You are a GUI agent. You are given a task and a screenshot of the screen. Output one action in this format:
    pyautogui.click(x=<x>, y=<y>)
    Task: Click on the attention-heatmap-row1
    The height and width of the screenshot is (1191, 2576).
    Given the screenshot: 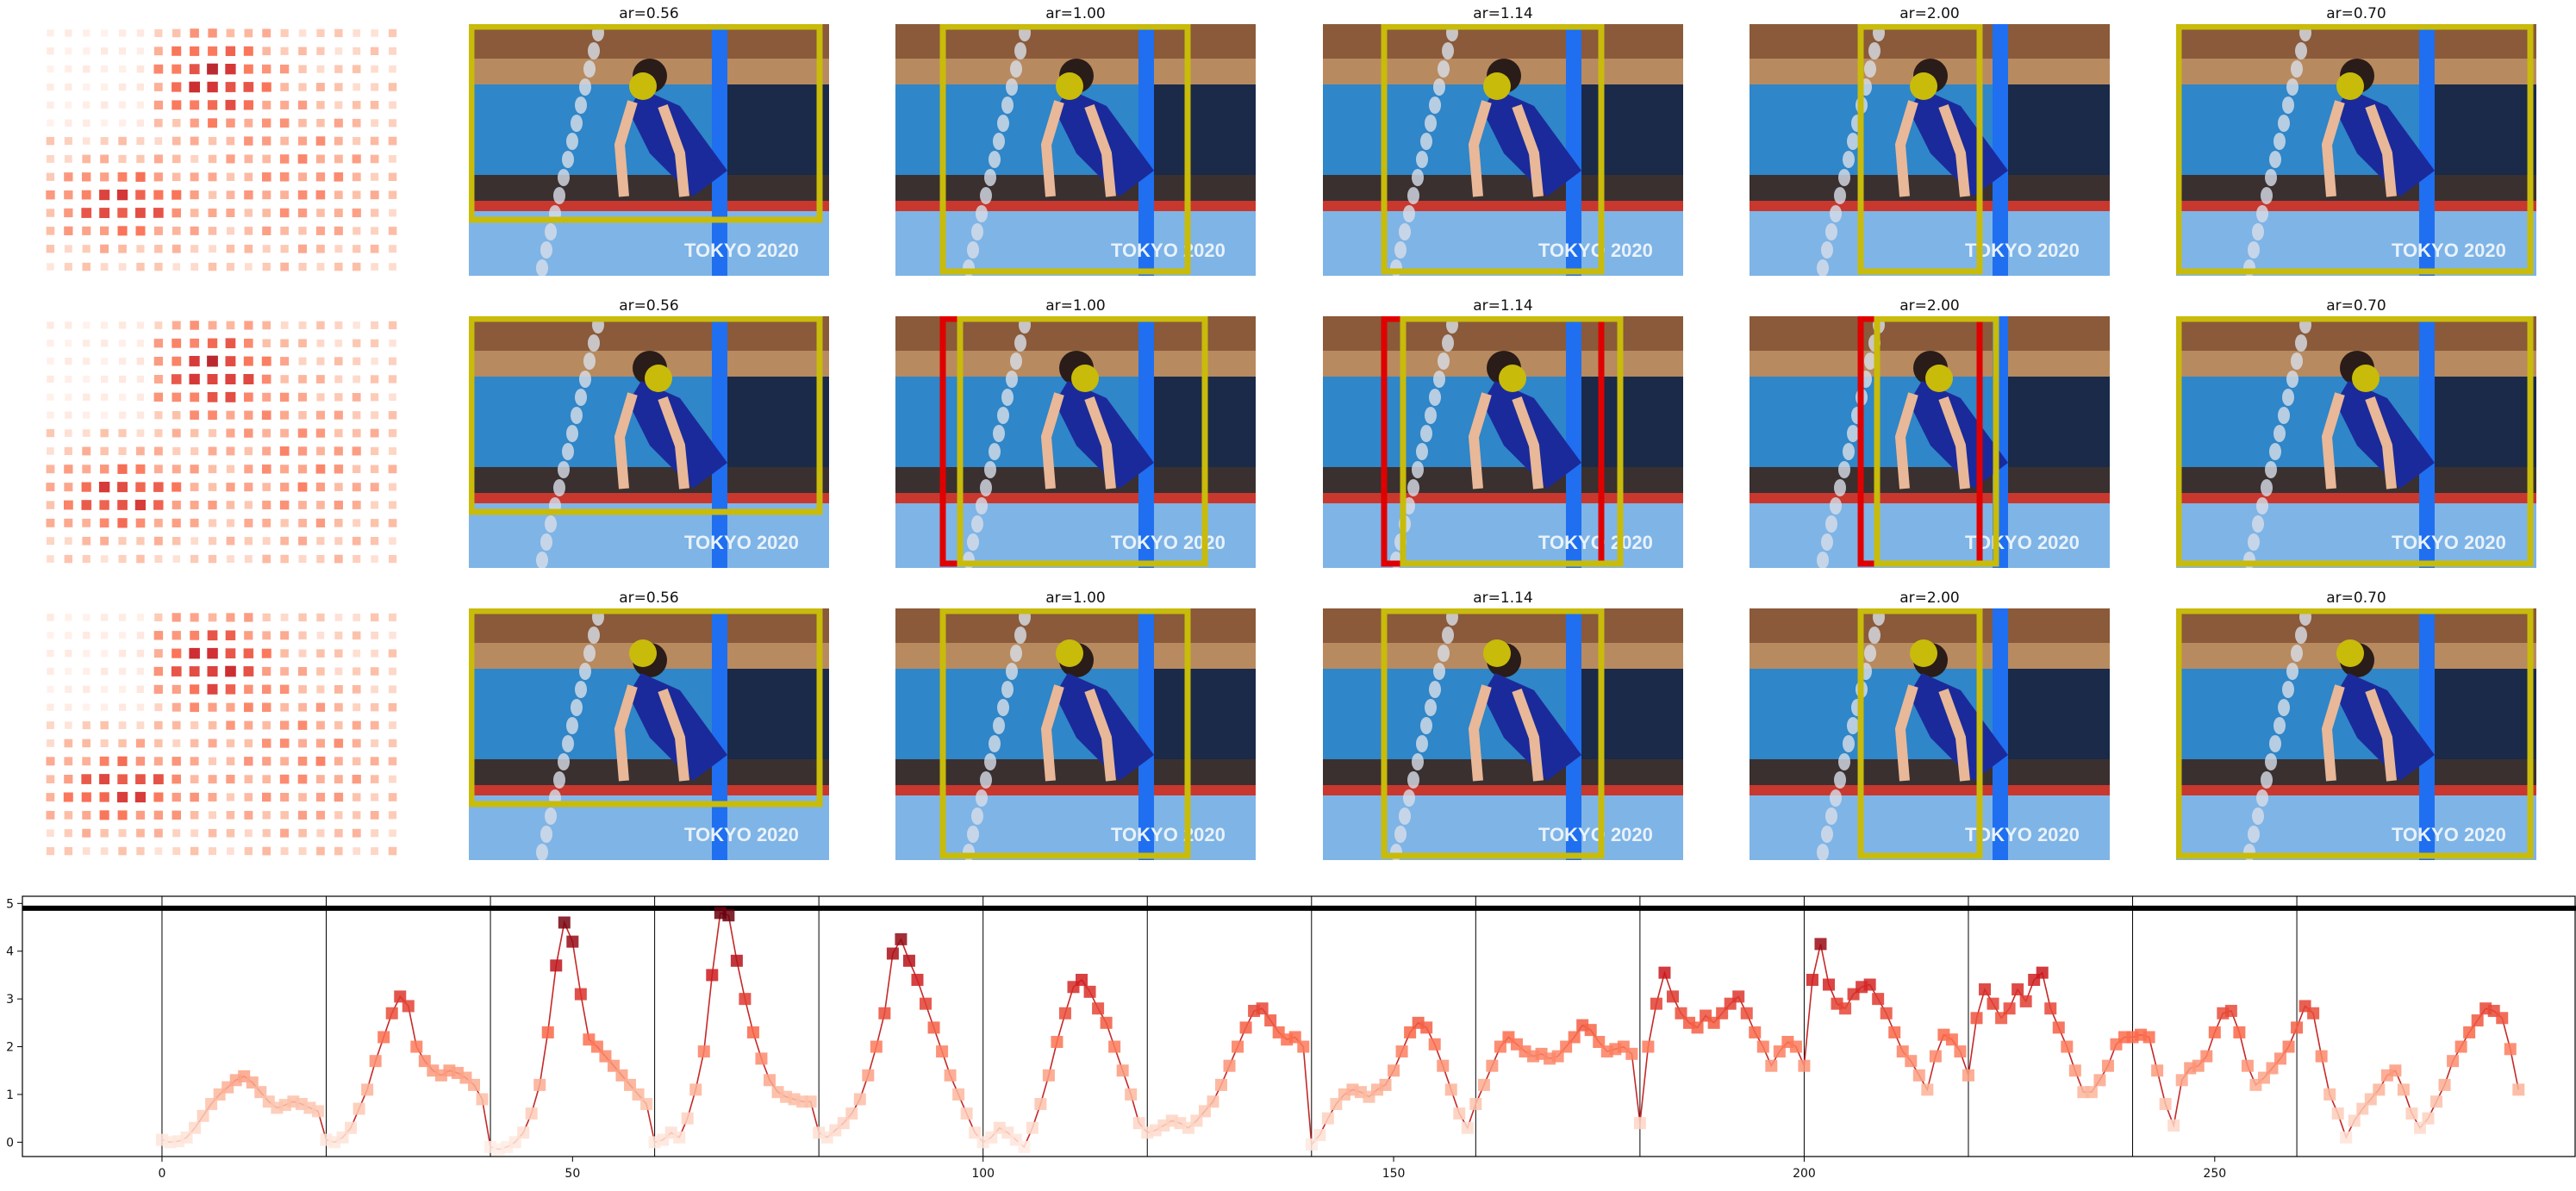 What is the action you would take?
    pyautogui.click(x=221, y=150)
    